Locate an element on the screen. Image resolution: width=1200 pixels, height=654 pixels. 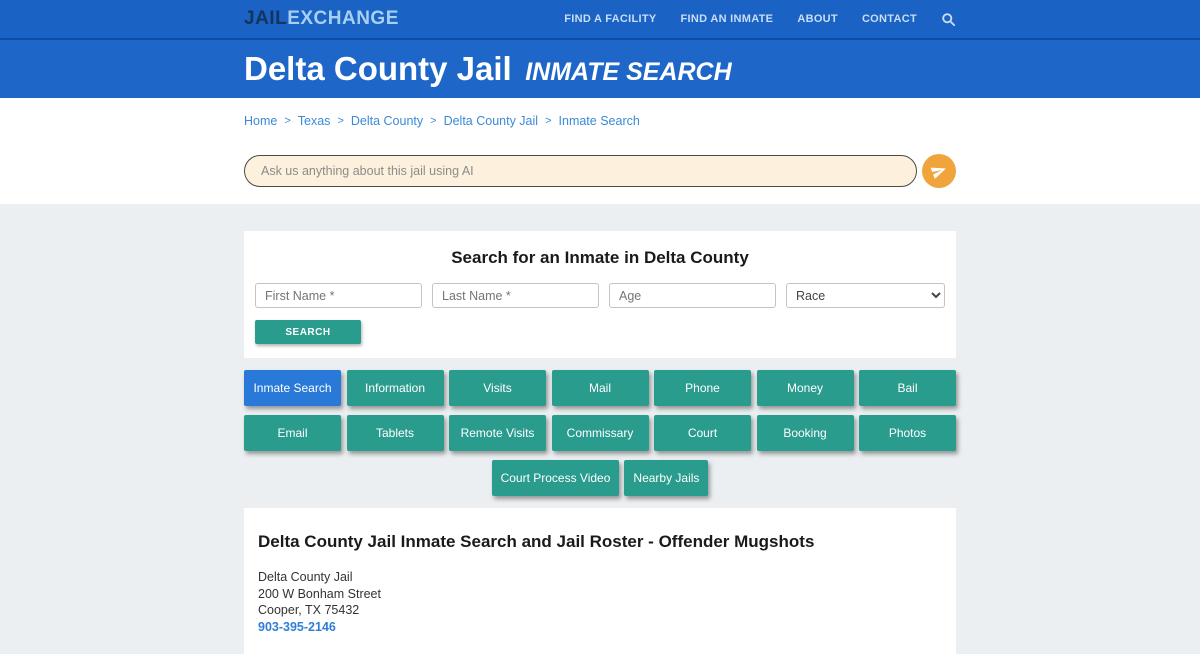
search-button: SEARCH is located at coordinates (308, 332).